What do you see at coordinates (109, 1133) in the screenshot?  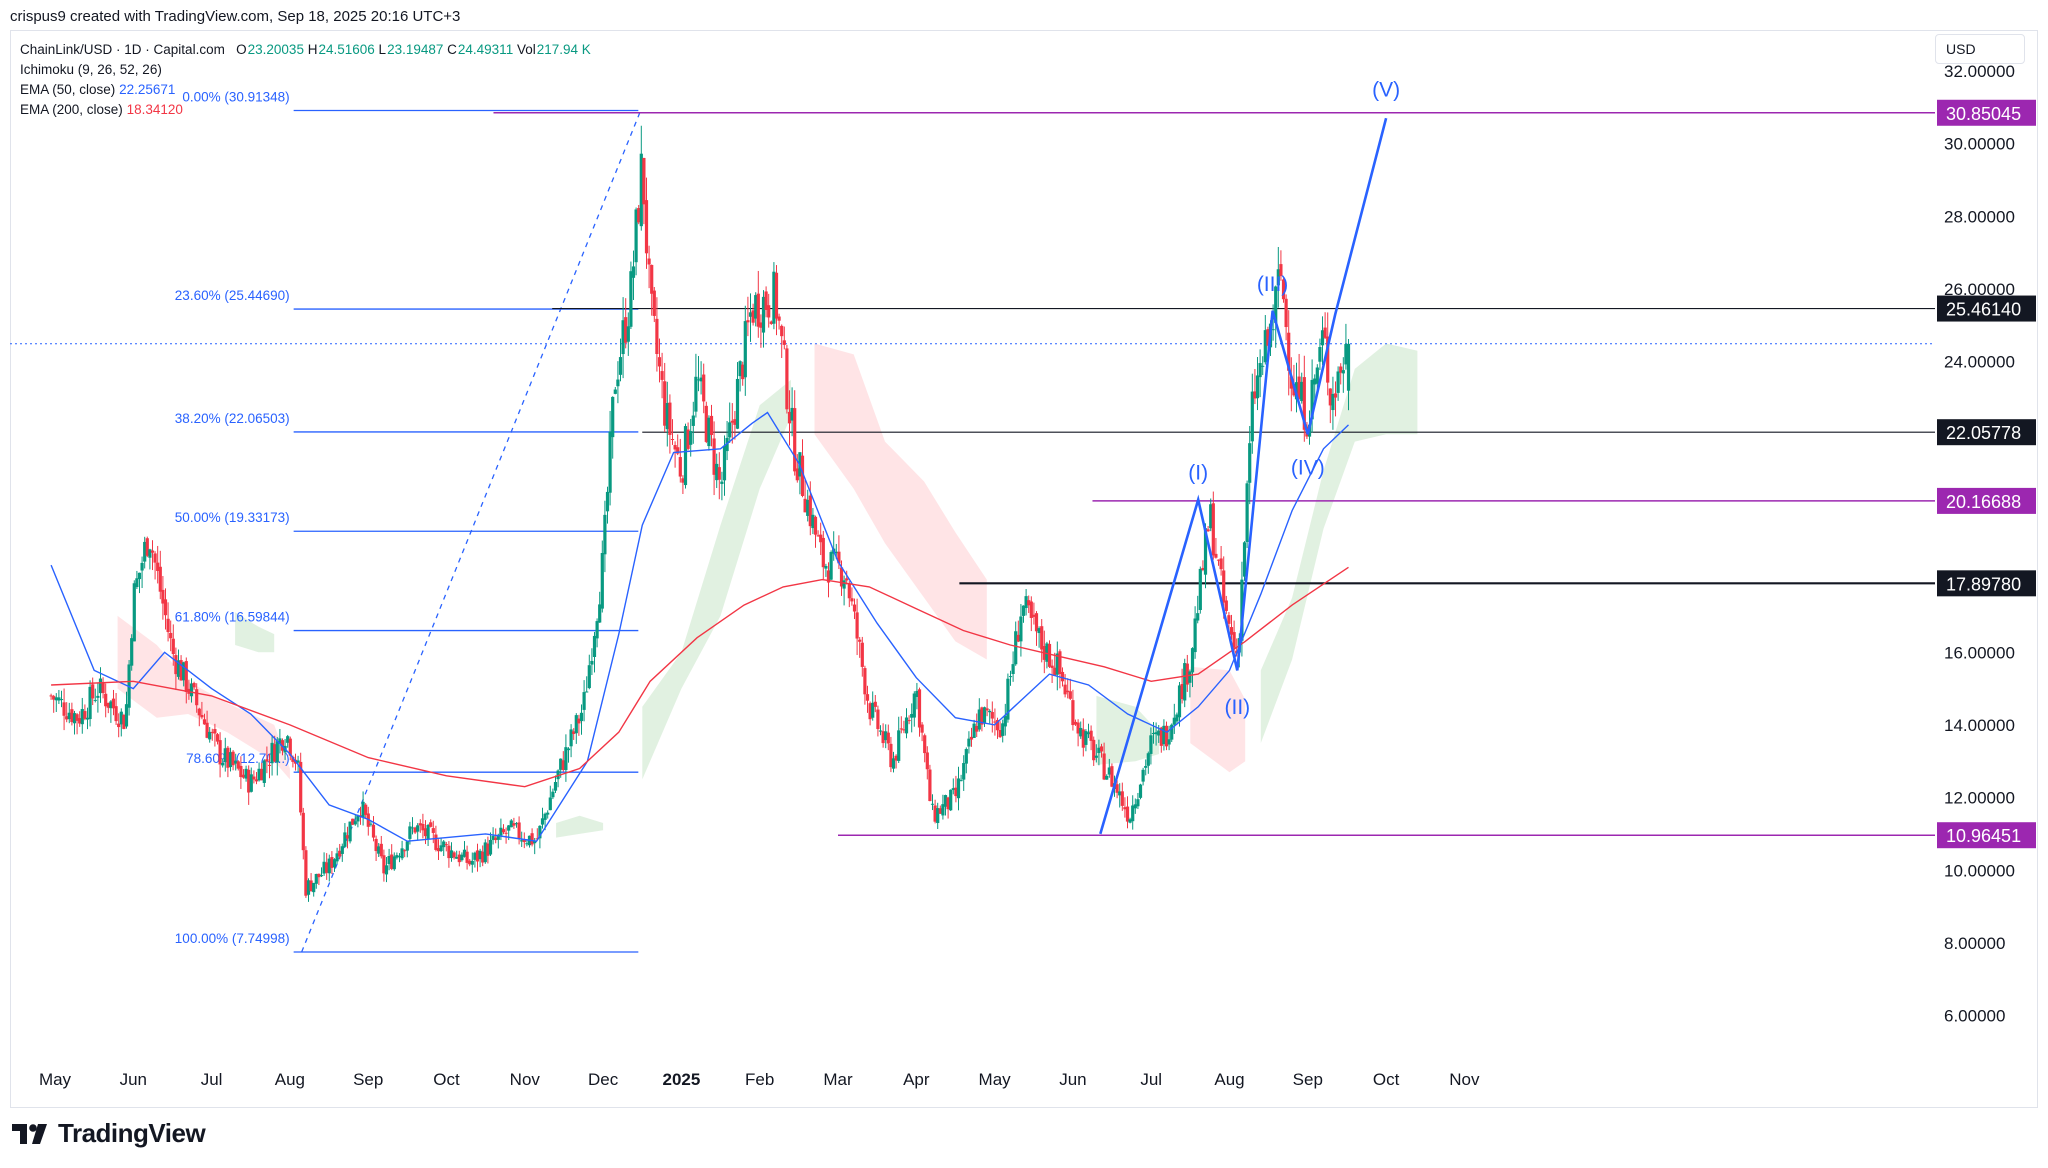 I see `tradingview-logo: TradingView` at bounding box center [109, 1133].